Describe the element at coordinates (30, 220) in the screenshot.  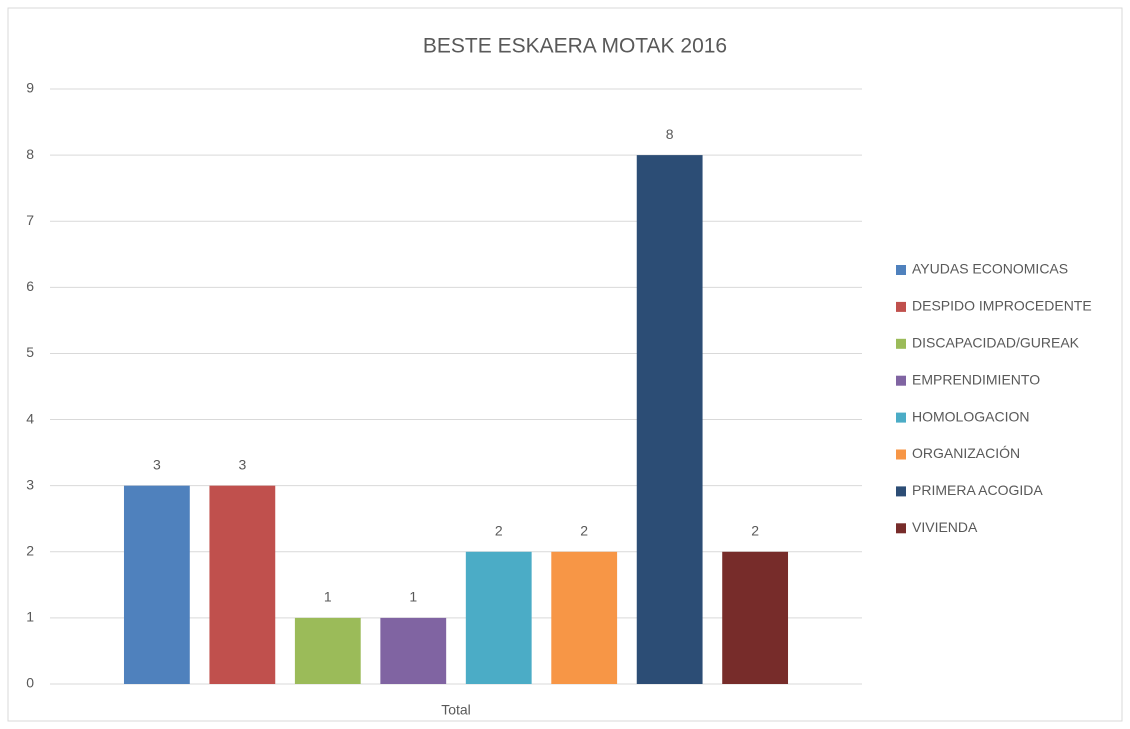
I see `y-tick-label: 7` at that location.